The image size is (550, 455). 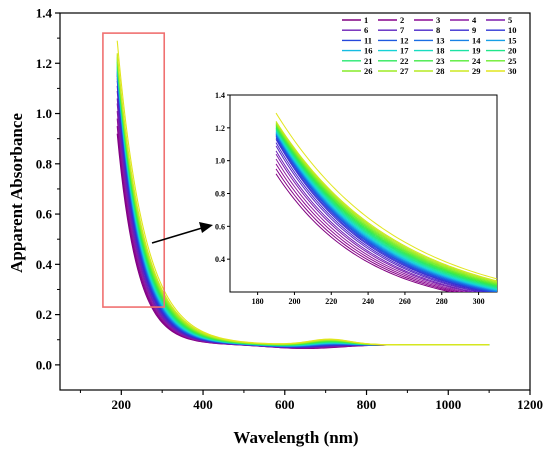 I want to click on legend-label-16: 16, so click(x=368, y=51).